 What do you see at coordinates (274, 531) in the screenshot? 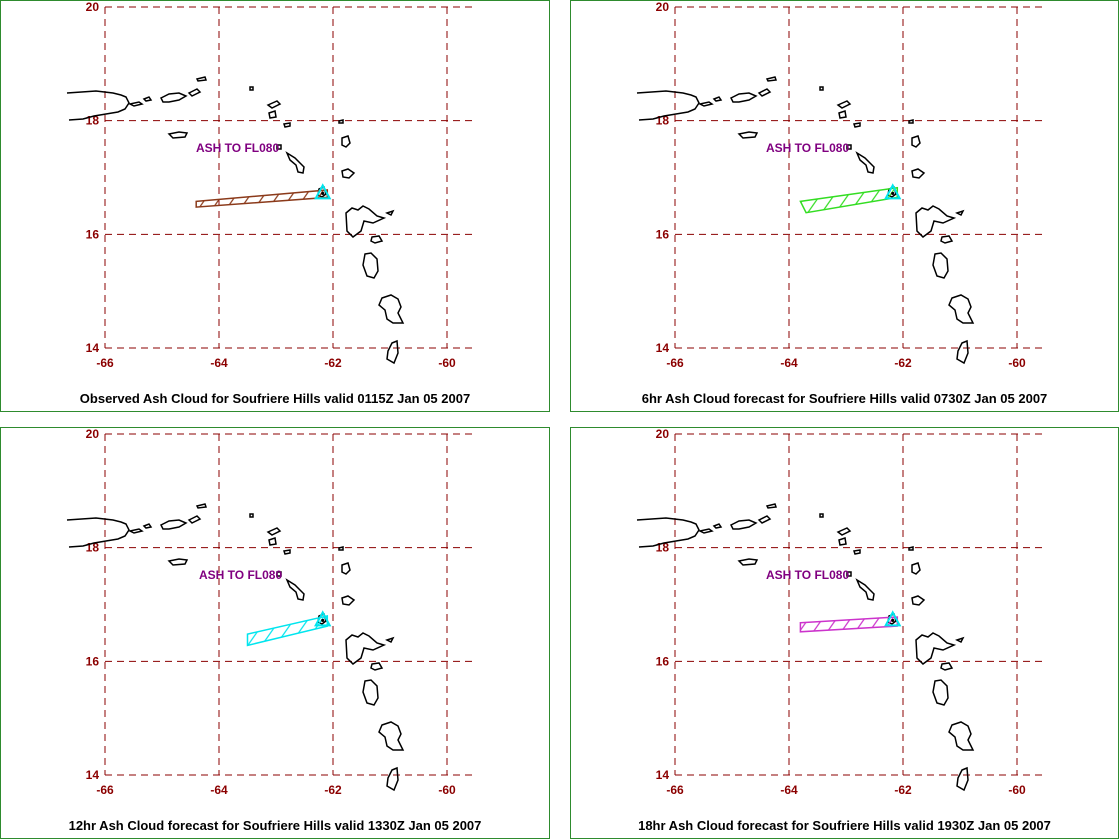
I see `anguilla-coast` at bounding box center [274, 531].